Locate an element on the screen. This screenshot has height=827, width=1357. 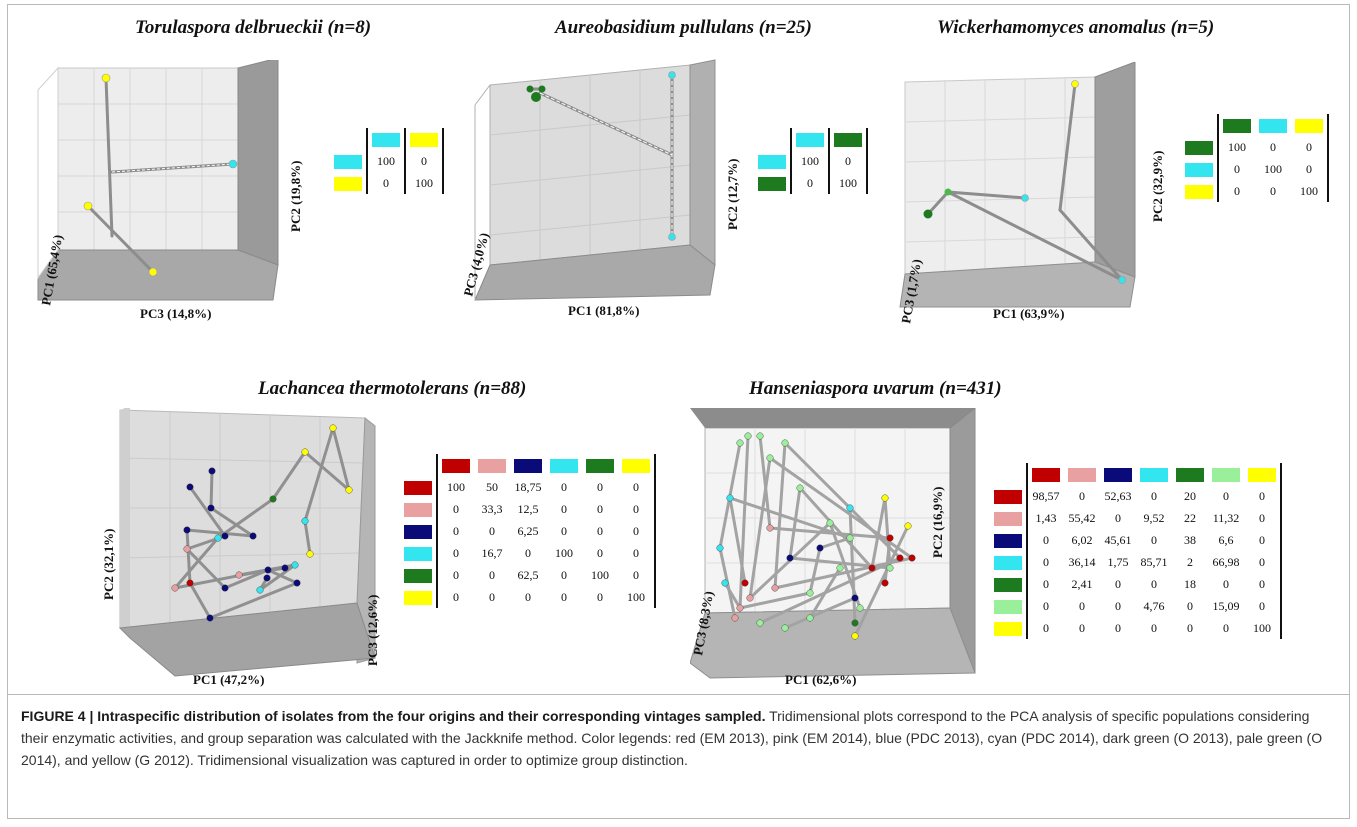
jackknife-table-torulaspora: 100 0 0 100 is located at coordinates (387, 161).